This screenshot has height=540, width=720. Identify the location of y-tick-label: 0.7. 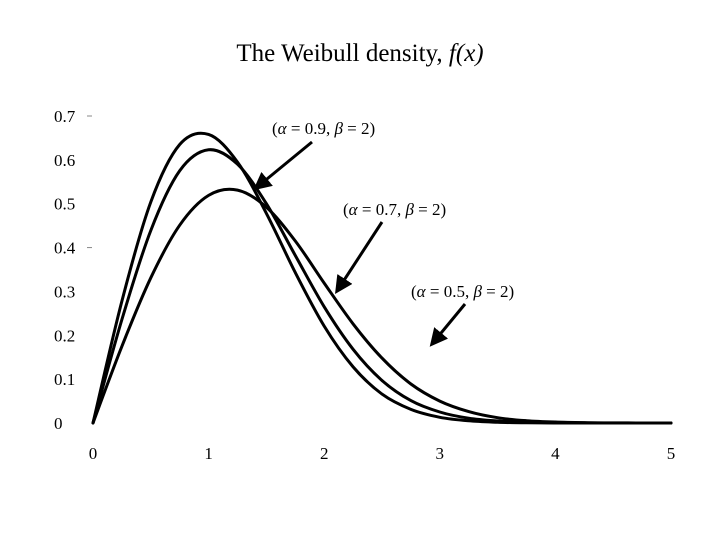
(65, 116).